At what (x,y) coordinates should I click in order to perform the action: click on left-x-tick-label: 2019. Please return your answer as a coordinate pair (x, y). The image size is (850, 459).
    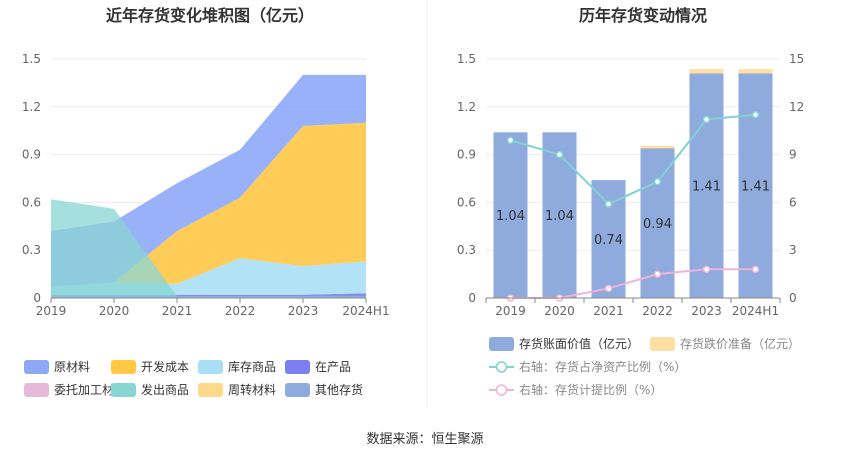
    Looking at the image, I should click on (51, 311).